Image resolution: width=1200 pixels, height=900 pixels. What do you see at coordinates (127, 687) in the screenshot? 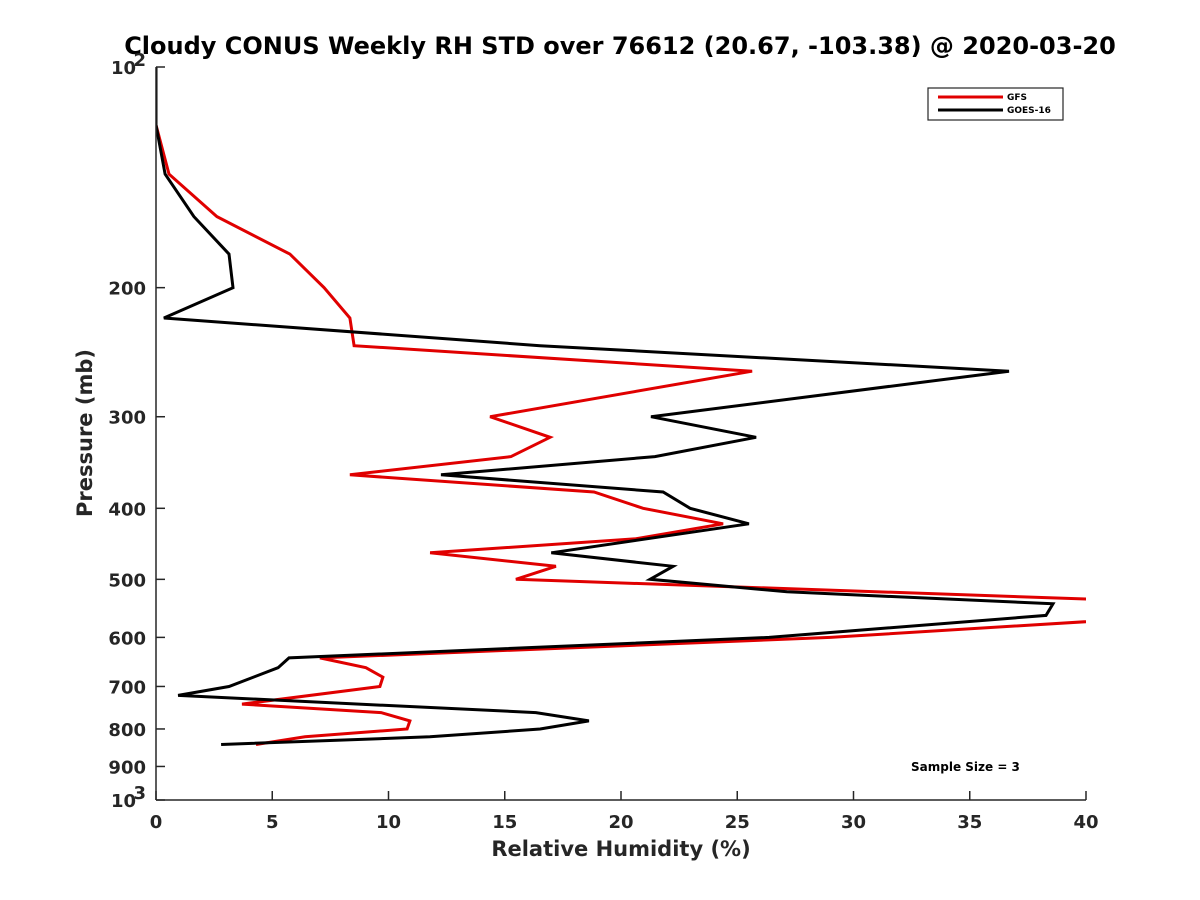
I see `y-tick-label: 700` at bounding box center [127, 687].